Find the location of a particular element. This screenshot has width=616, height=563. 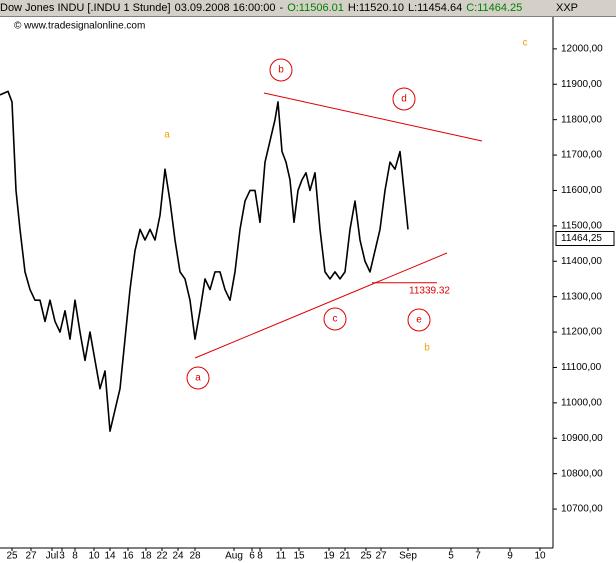

y-tick-label: 10700,00 is located at coordinates (582, 509).